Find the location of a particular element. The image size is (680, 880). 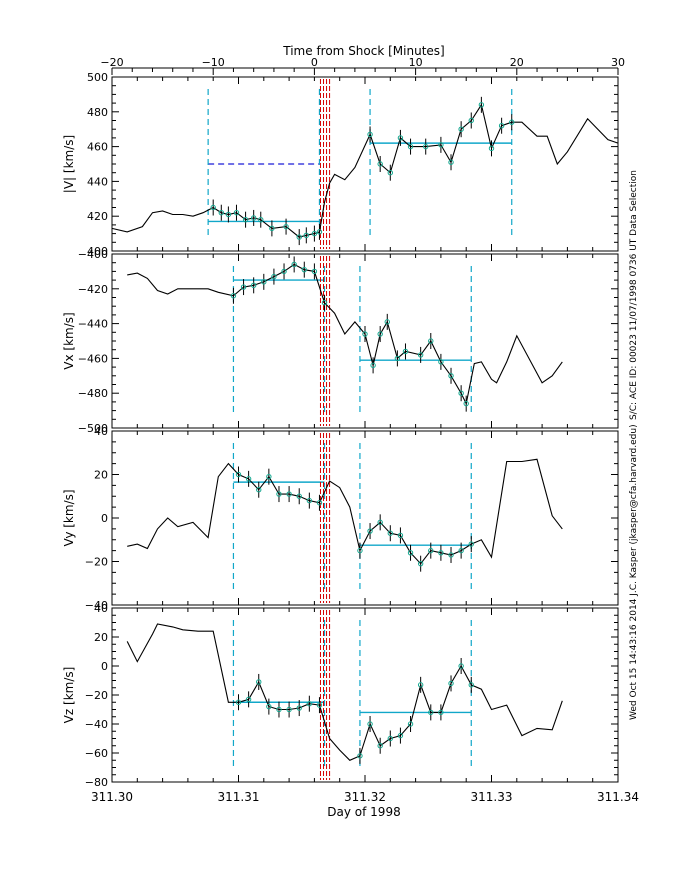

top-axis-tick-label: 10 is located at coordinates (416, 62).